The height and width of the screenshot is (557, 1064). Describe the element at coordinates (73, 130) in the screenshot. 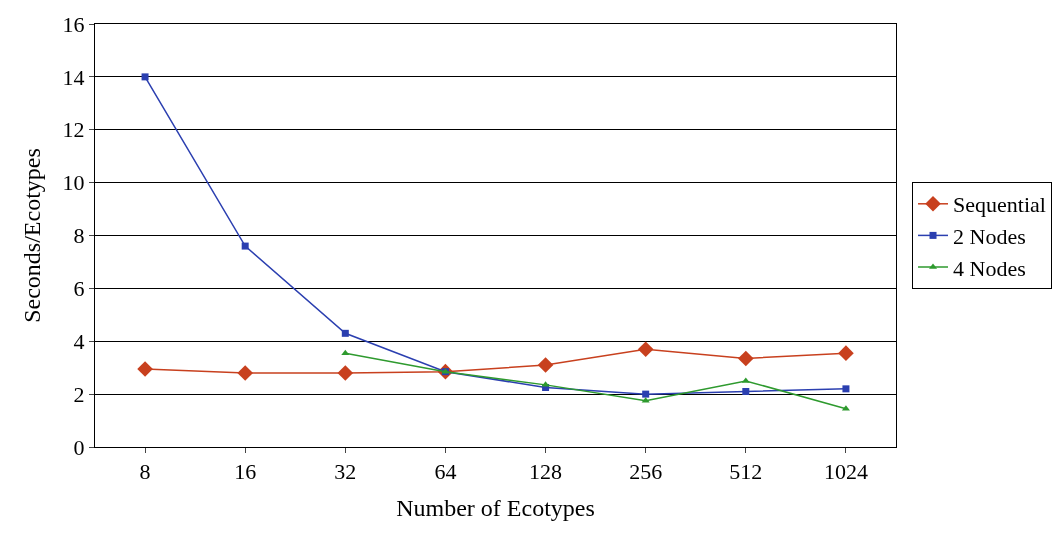

I see `y-tick-label: 12` at that location.